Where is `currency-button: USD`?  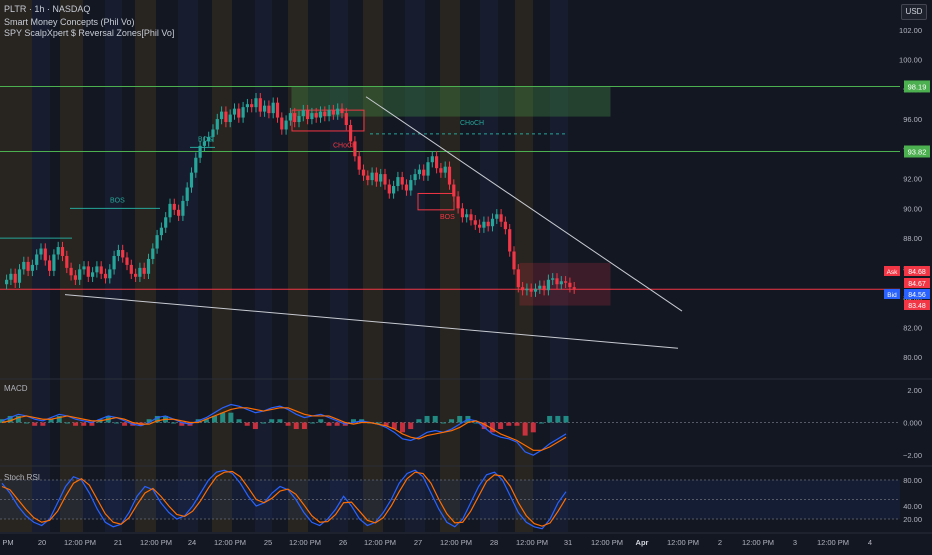
currency-button: USD is located at coordinates (914, 12).